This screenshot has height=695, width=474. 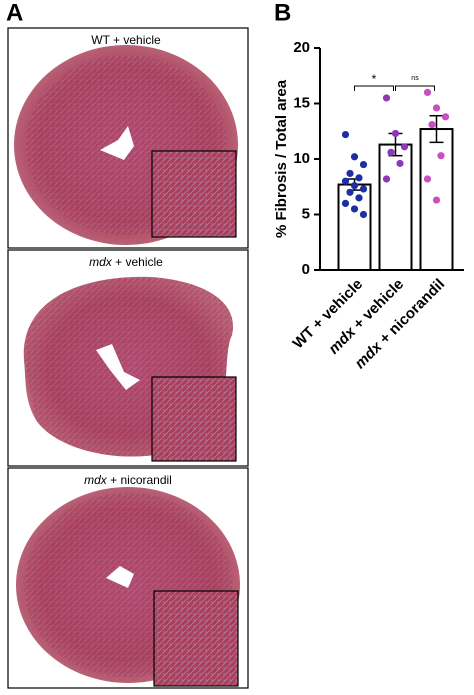 I want to click on y-axis-label: % Fibrosis / Total area, so click(x=281, y=158).